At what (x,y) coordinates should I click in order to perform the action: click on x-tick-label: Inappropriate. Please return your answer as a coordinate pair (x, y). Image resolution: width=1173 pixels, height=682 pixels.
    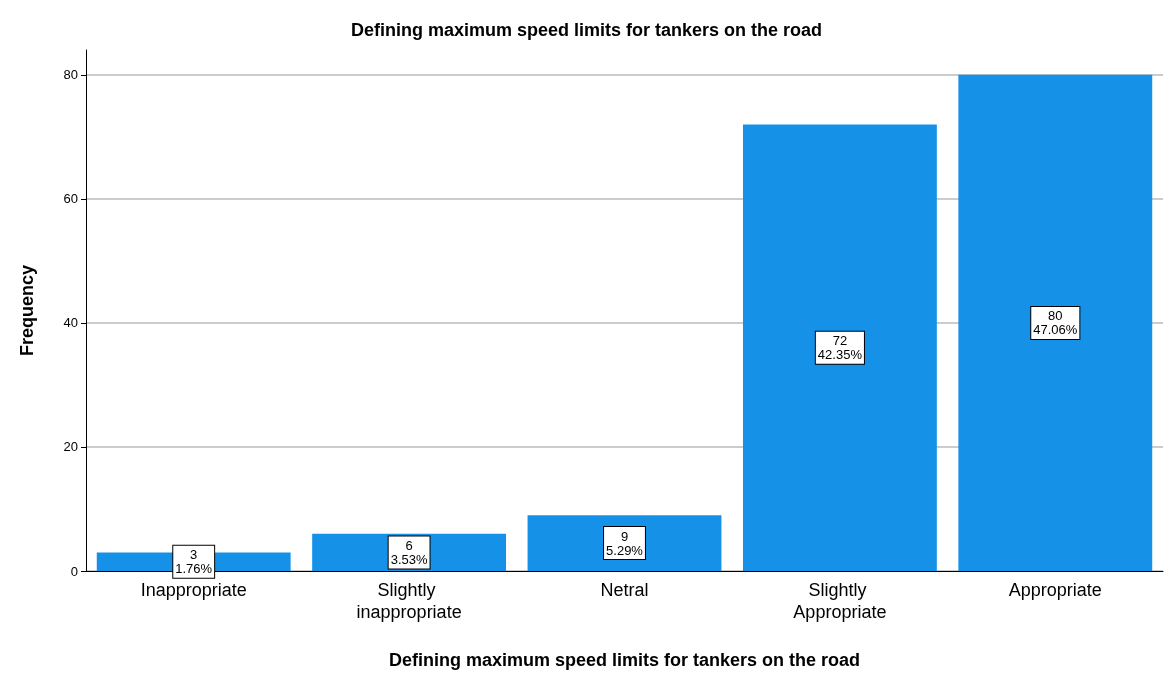
    Looking at the image, I should click on (193, 590).